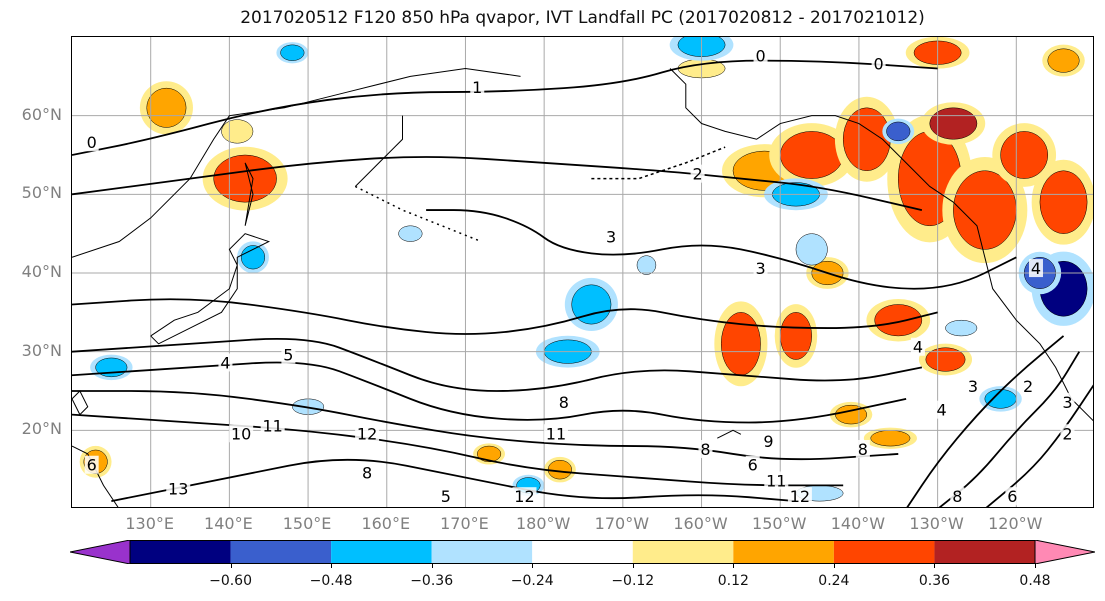 This screenshot has height=601, width=1105. Describe the element at coordinates (331, 581) in the screenshot. I see `colorbar-tick-label: −0.48` at that location.